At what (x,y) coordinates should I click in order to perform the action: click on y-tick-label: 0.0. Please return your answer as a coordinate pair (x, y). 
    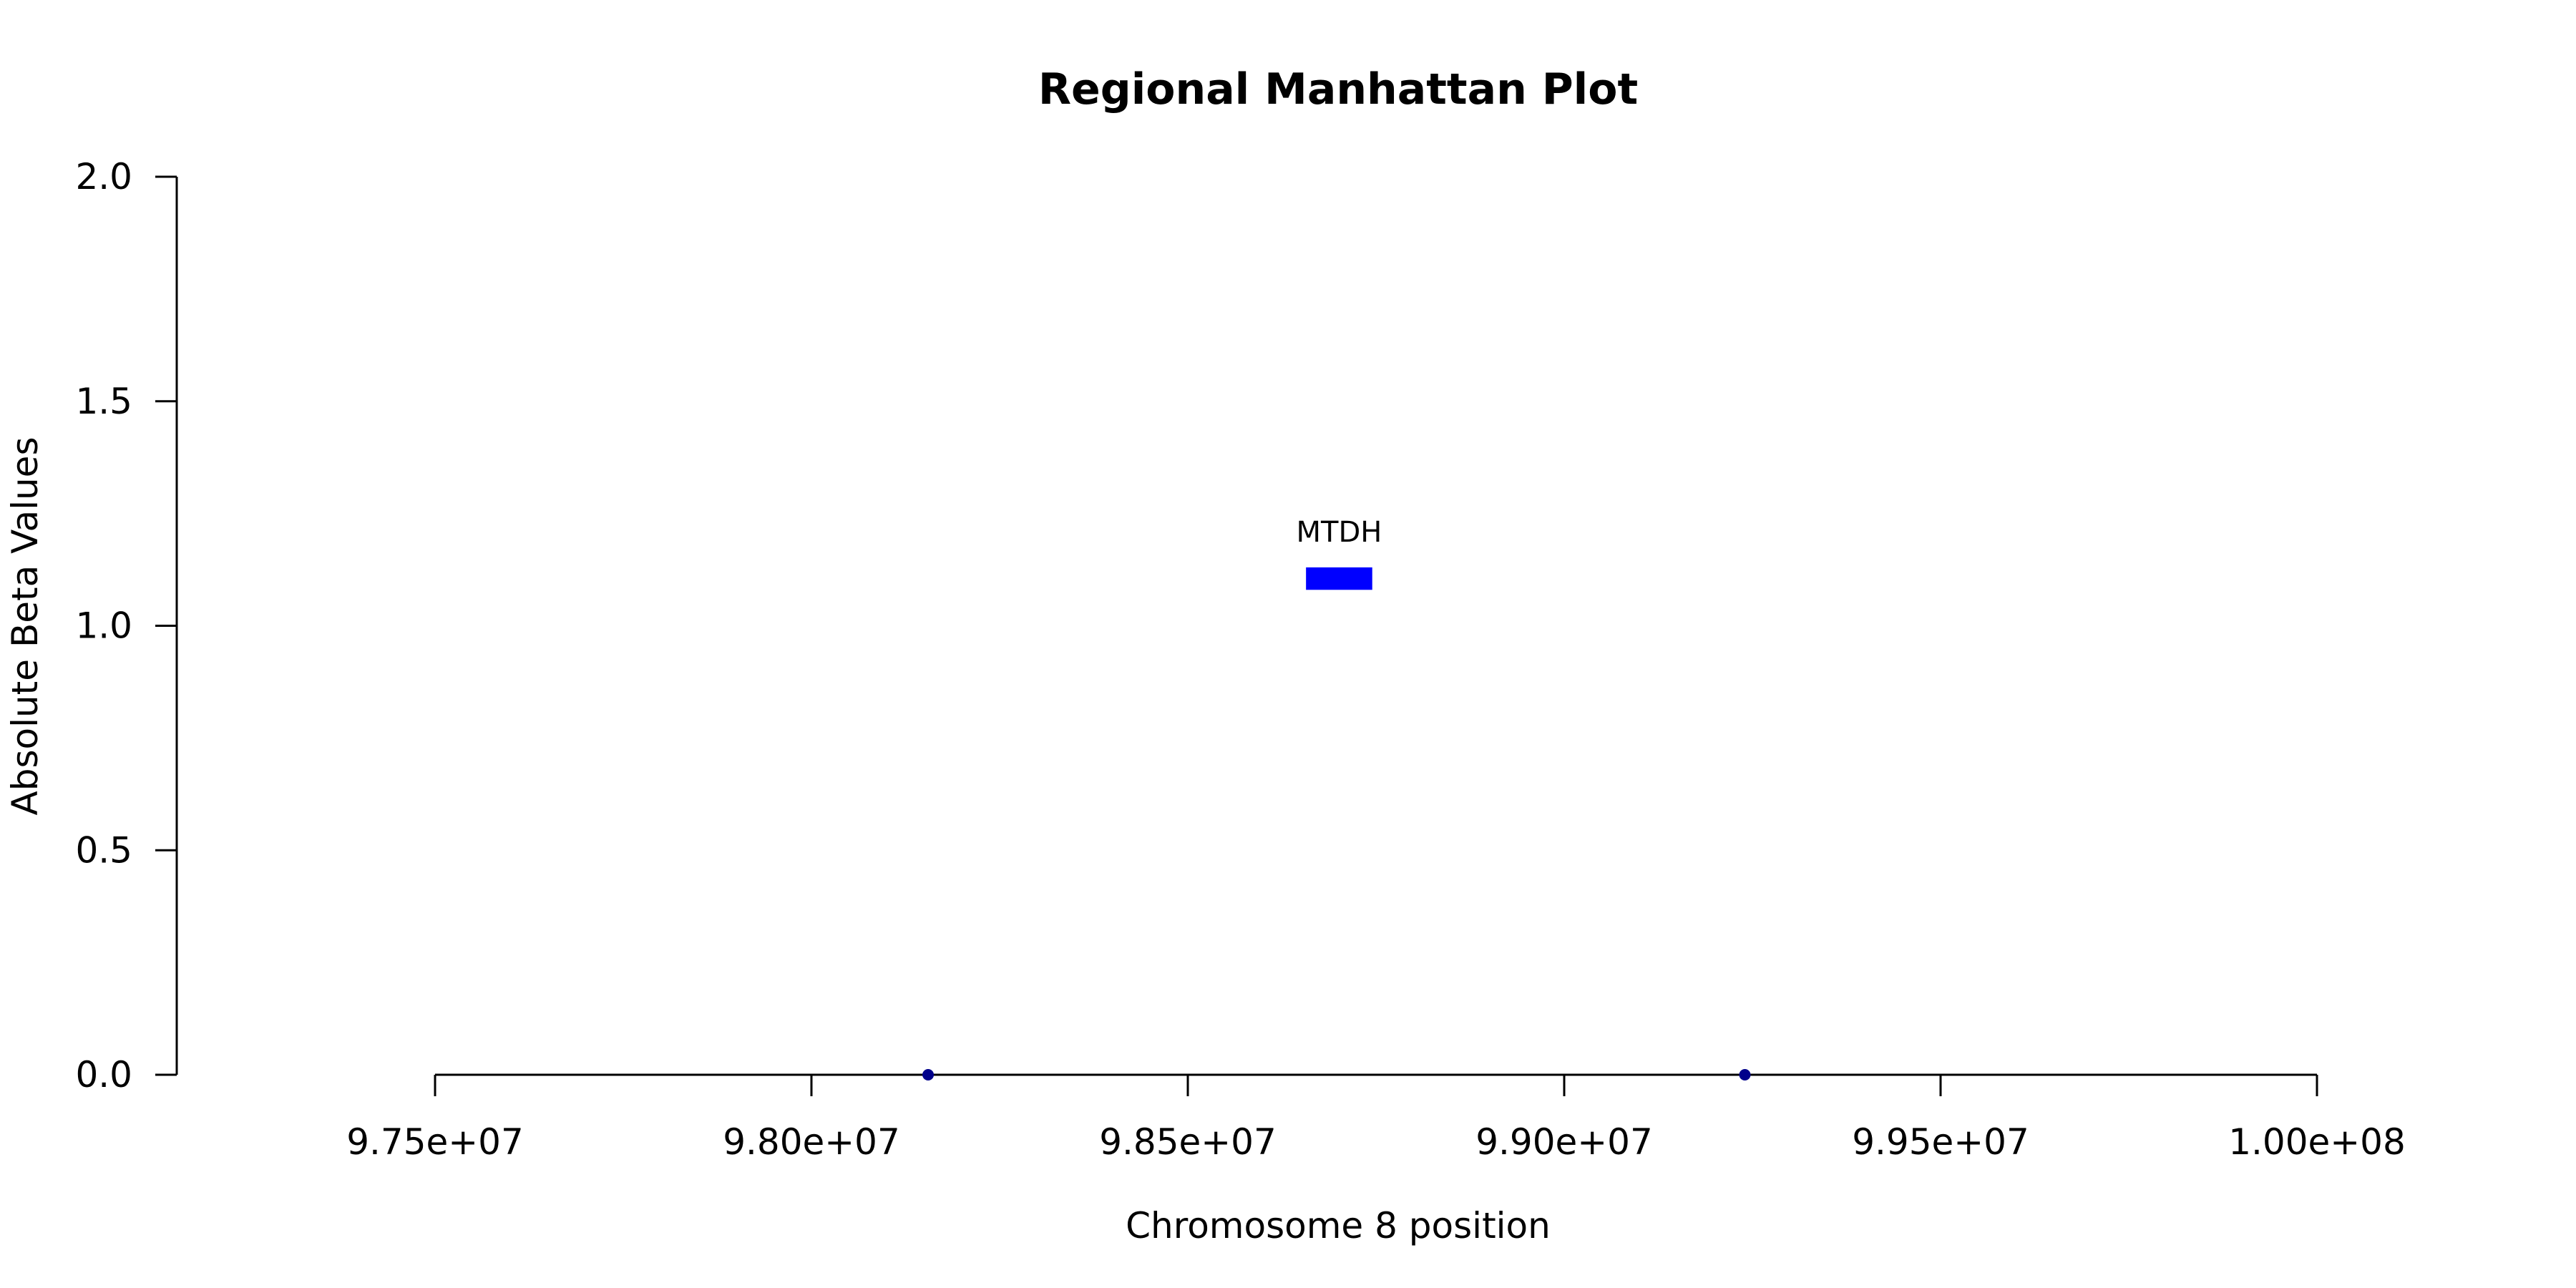
    Looking at the image, I should click on (103, 1075).